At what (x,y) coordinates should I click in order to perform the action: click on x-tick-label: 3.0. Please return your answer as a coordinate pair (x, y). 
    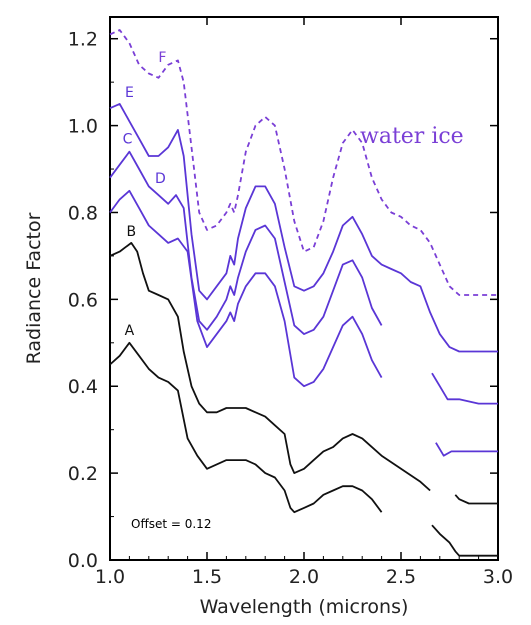
    Looking at the image, I should click on (498, 577).